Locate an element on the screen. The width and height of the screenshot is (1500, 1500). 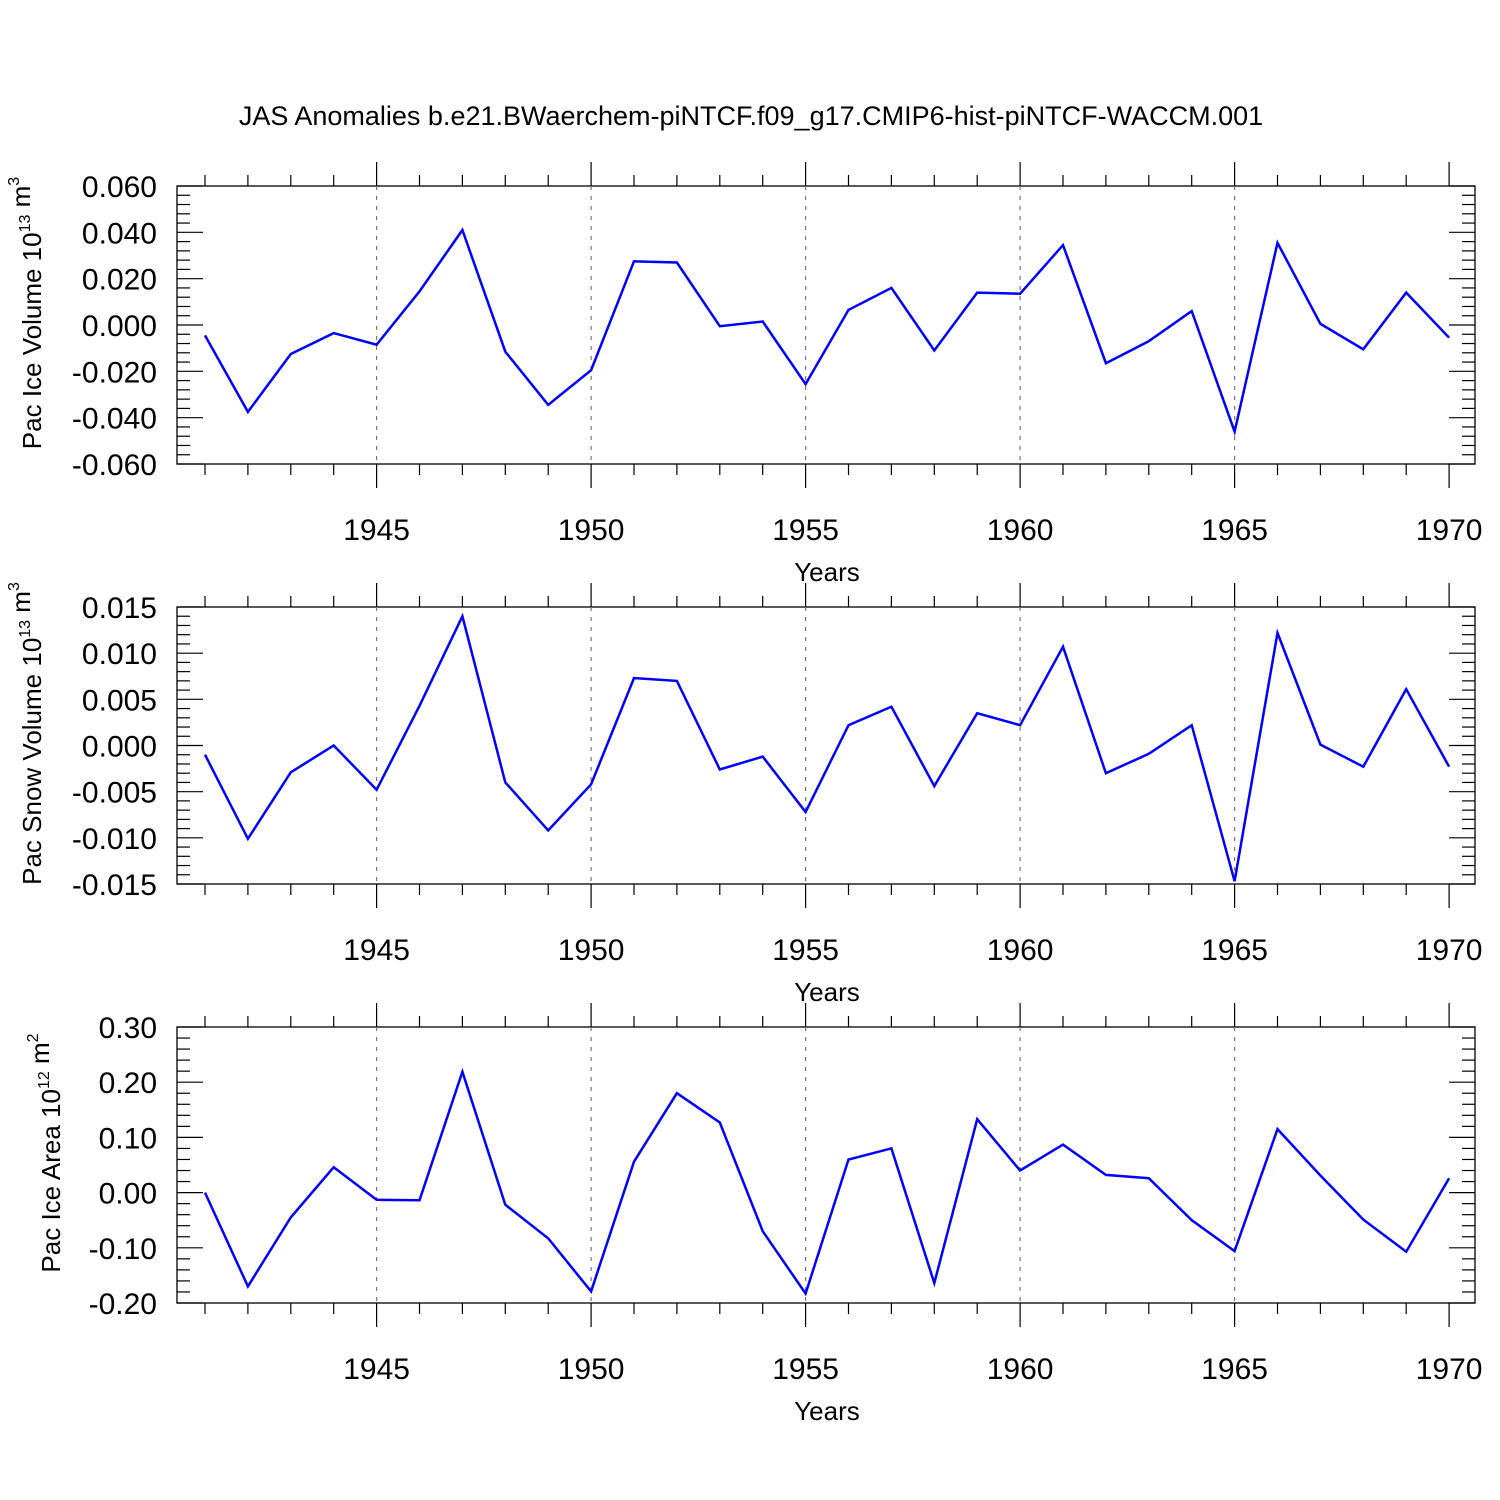
y-tick-label: -0.10 is located at coordinates (123, 1249).